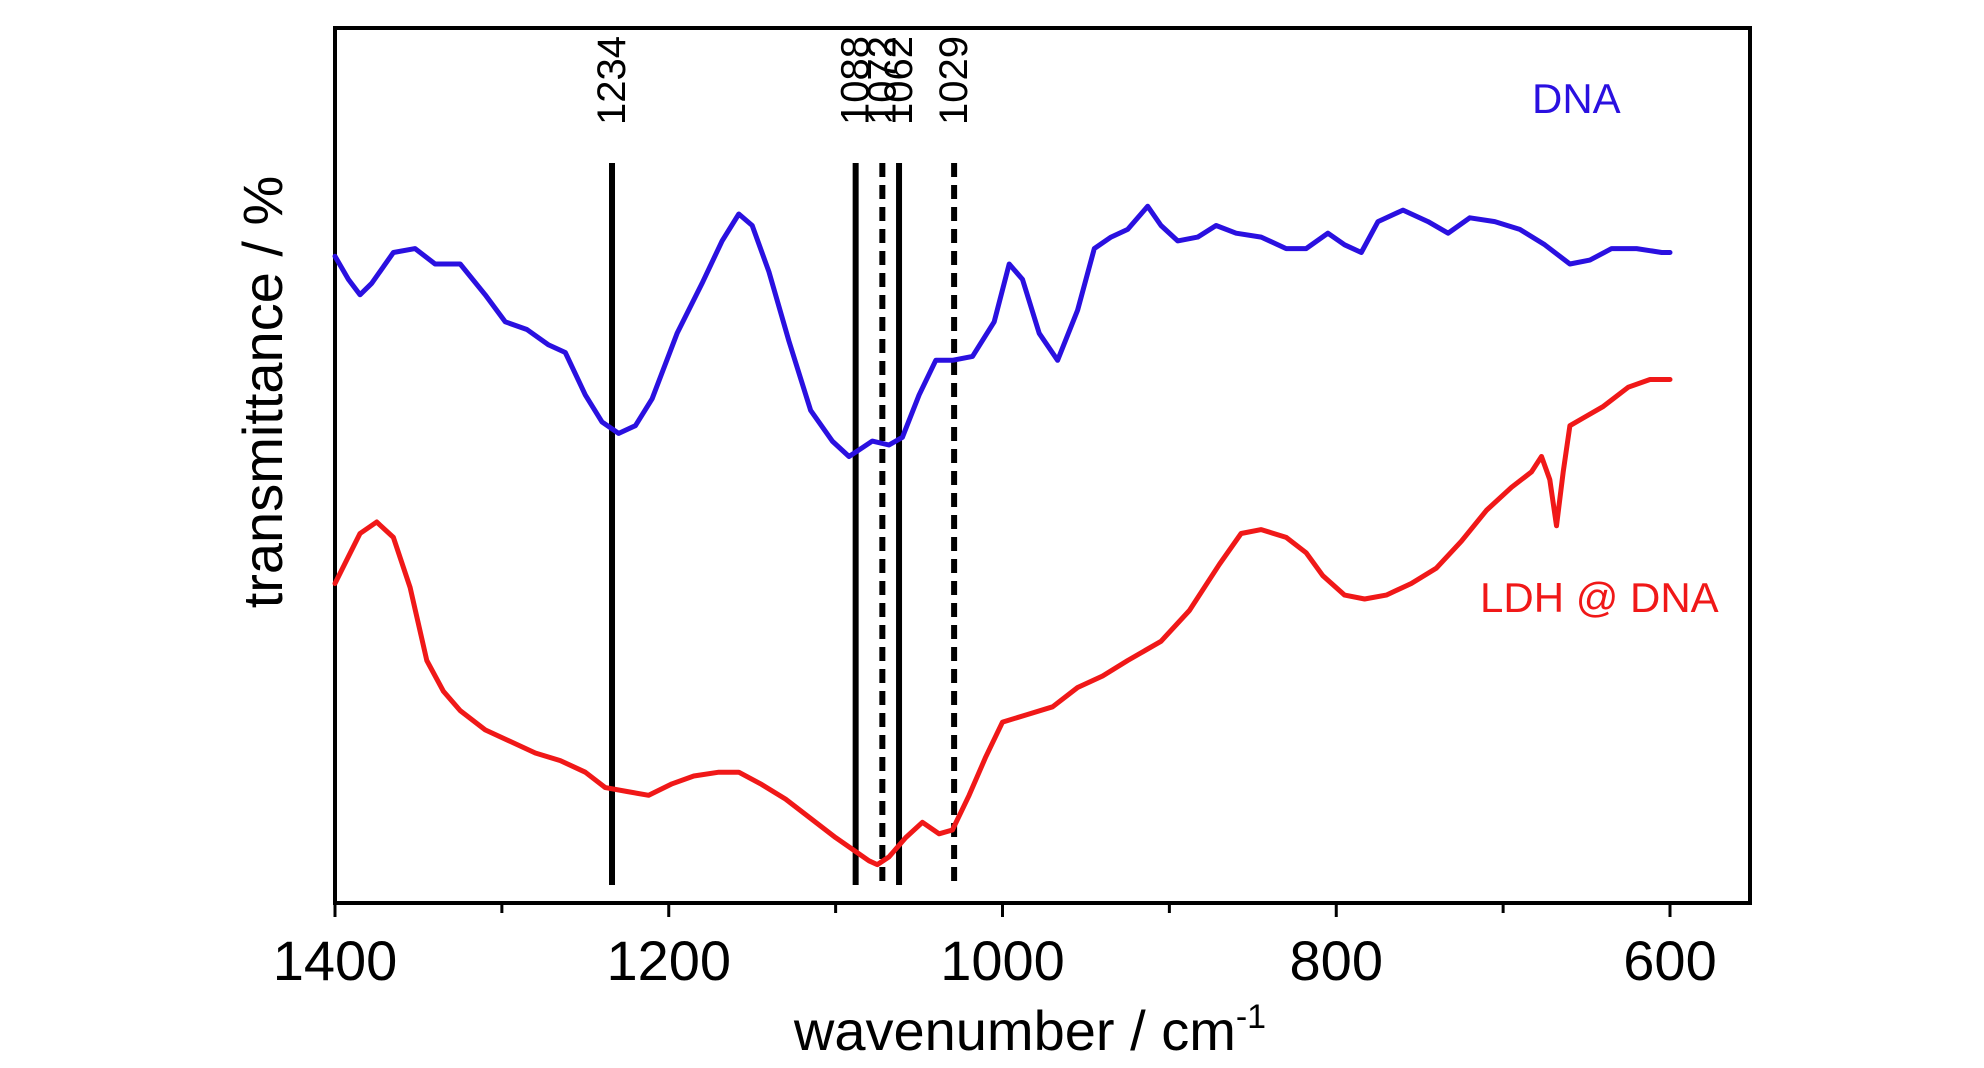  I want to click on x-axis-ticks: 1400 1200 1000 800 600, so click(995, 947).